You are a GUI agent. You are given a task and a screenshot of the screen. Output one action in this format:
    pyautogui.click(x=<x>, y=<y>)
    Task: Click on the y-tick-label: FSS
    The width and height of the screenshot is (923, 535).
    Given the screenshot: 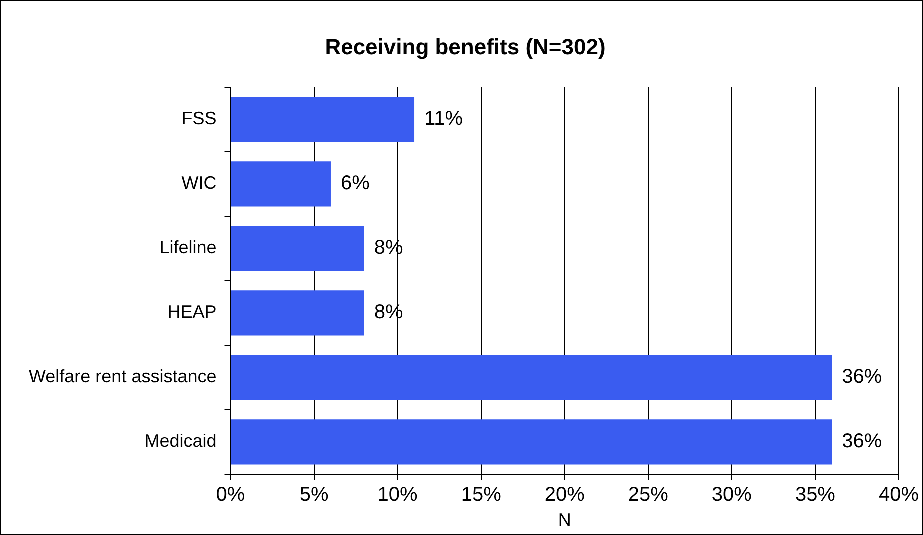 What is the action you would take?
    pyautogui.click(x=199, y=118)
    